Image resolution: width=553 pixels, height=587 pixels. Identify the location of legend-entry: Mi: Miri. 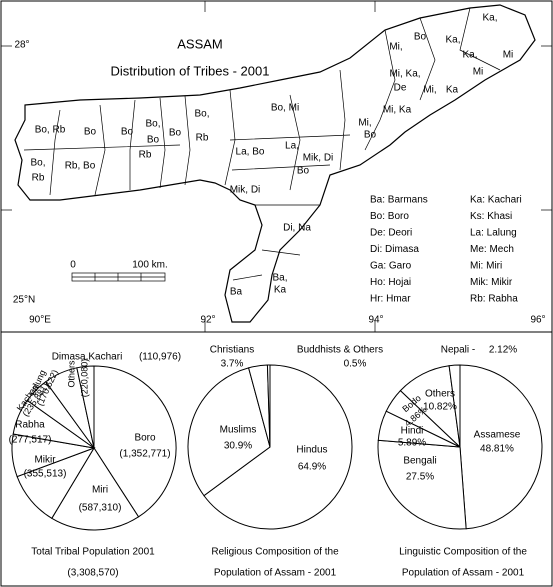
(486, 266).